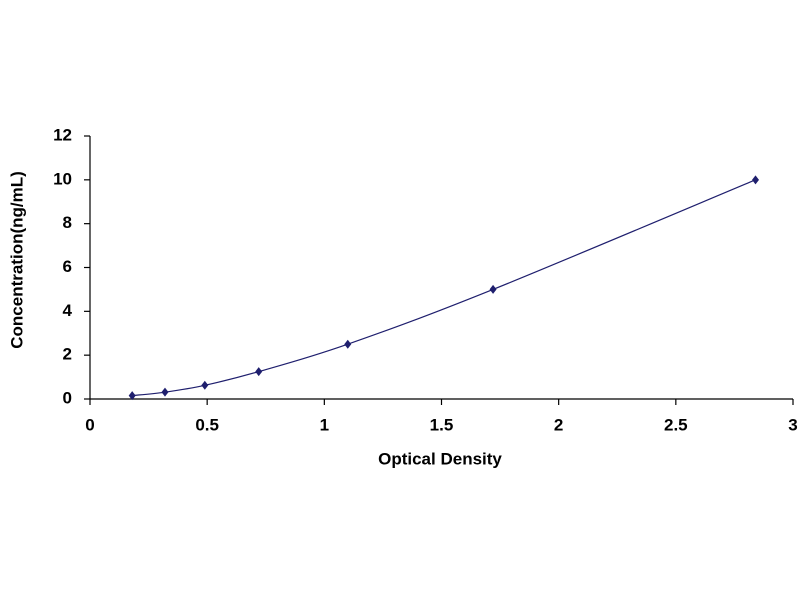  What do you see at coordinates (792, 424) in the screenshot?
I see `x-tick-label: 3` at bounding box center [792, 424].